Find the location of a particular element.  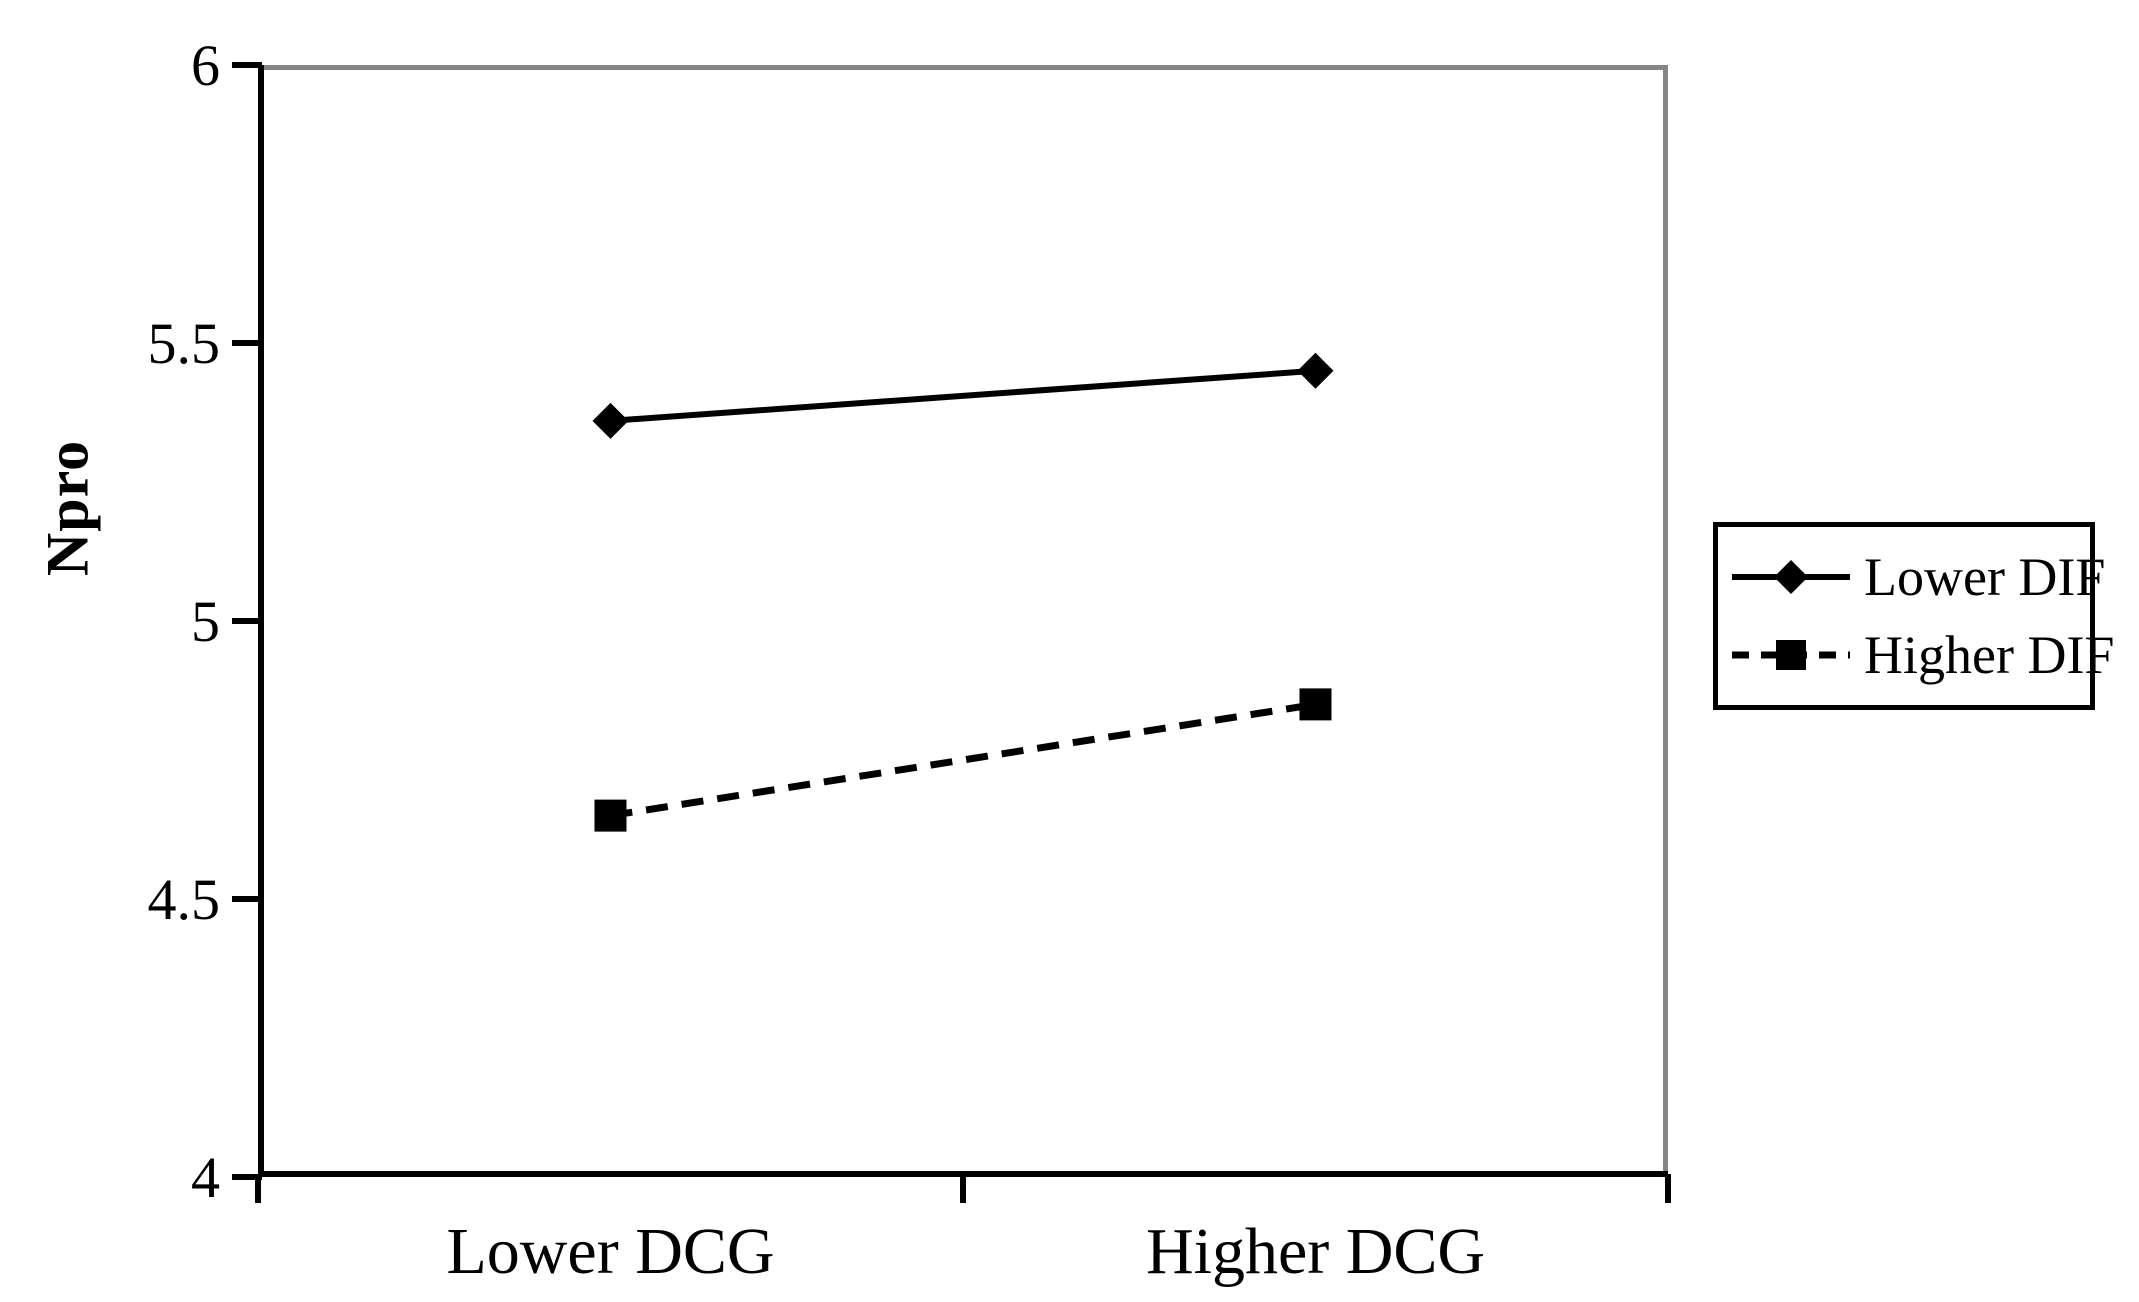

solid-diamond-line-icon is located at coordinates (1791, 577).